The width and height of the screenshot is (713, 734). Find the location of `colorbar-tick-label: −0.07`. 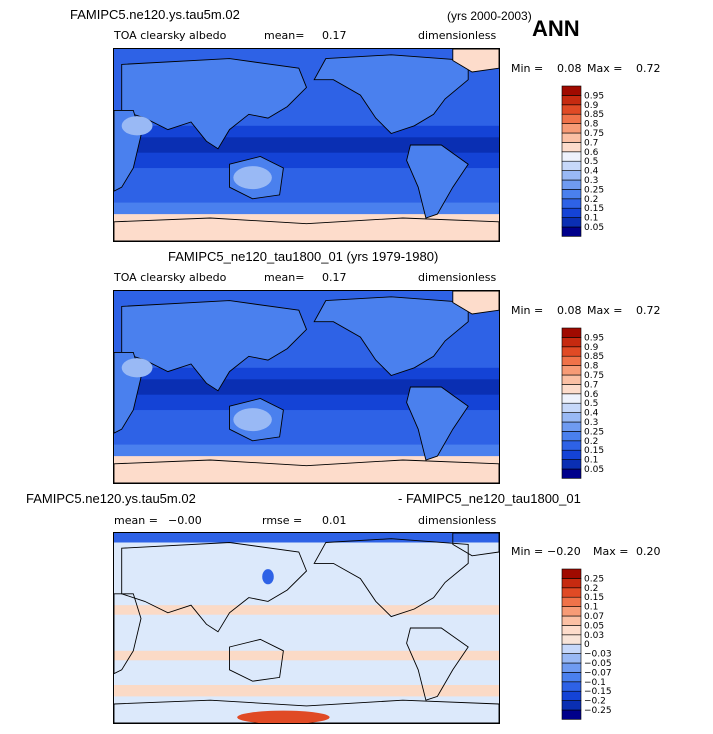

colorbar-tick-label: −0.07 is located at coordinates (598, 673).